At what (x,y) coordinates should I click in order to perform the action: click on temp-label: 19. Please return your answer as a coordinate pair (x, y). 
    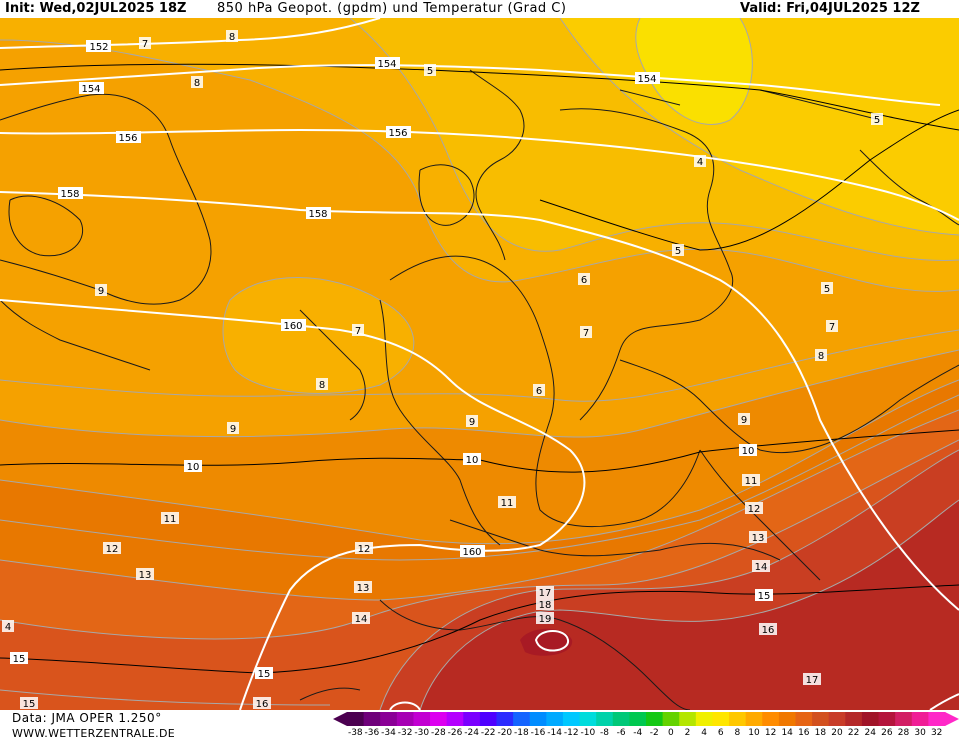
    Looking at the image, I should click on (545, 618).